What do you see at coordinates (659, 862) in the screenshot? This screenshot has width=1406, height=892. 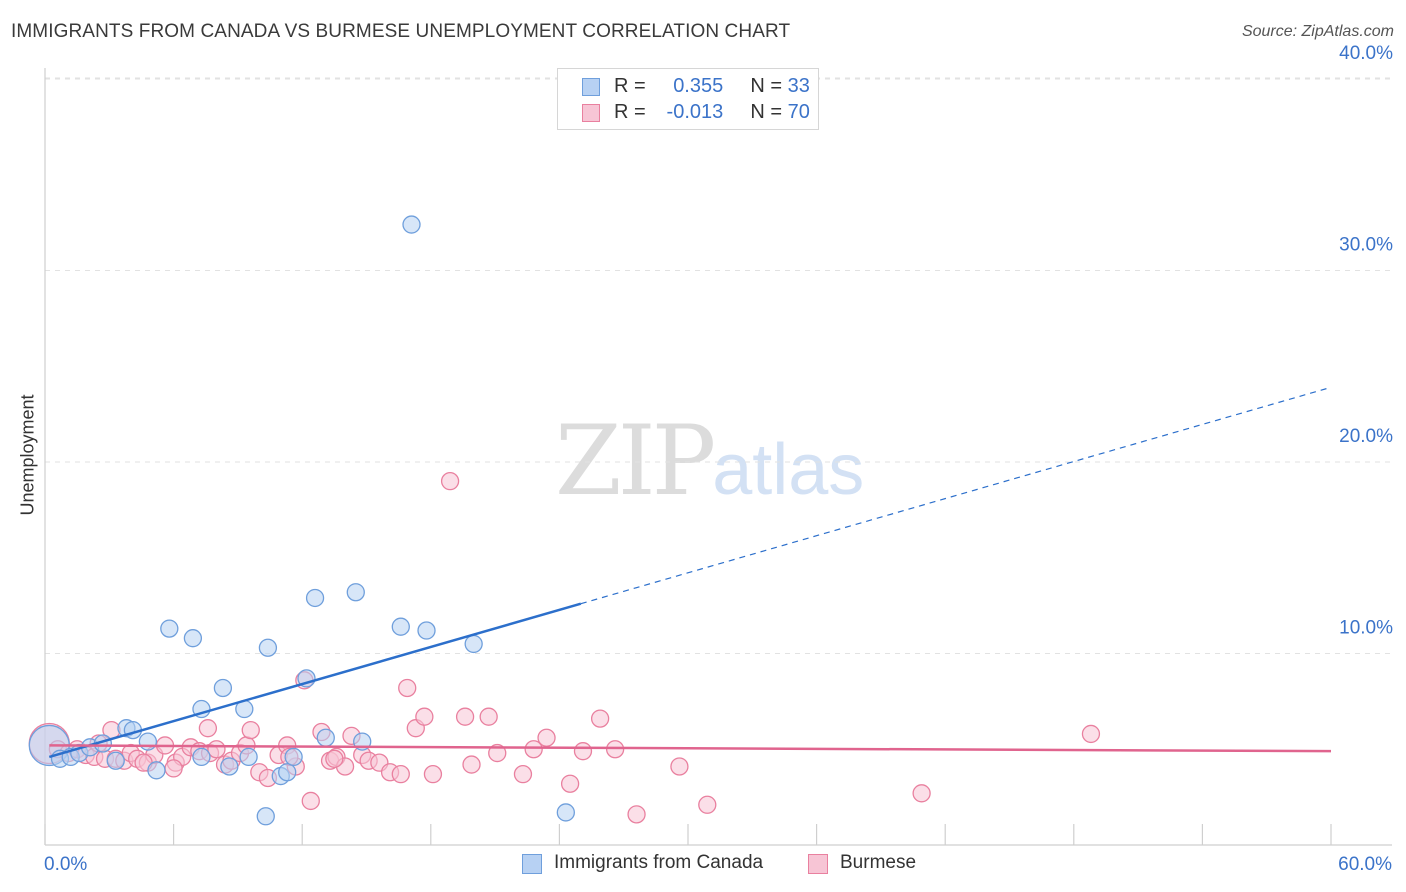 I see `series-name-canada: Immigrants from Canada` at bounding box center [659, 862].